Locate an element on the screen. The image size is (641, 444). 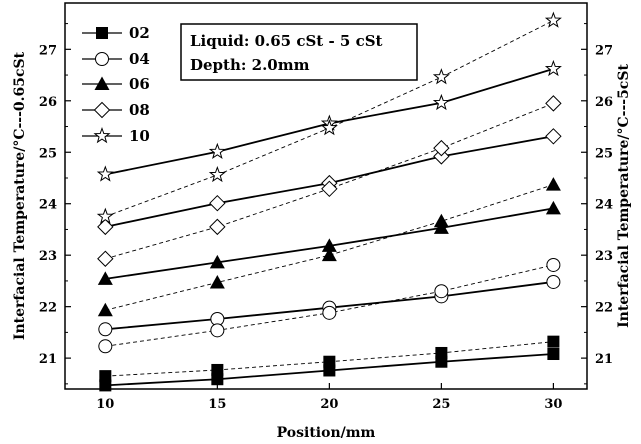
x-tick-label: 20 is located at coordinates (329, 404).